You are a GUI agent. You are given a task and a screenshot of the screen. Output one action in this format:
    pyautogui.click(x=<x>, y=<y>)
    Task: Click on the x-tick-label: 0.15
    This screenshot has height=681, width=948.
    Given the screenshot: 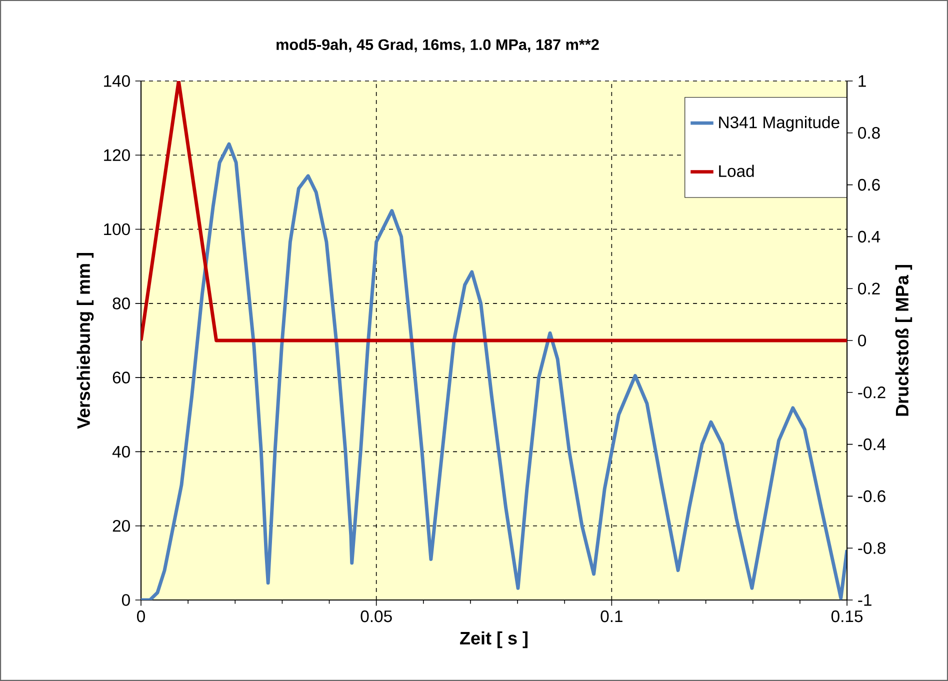 What is the action you would take?
    pyautogui.click(x=847, y=616)
    